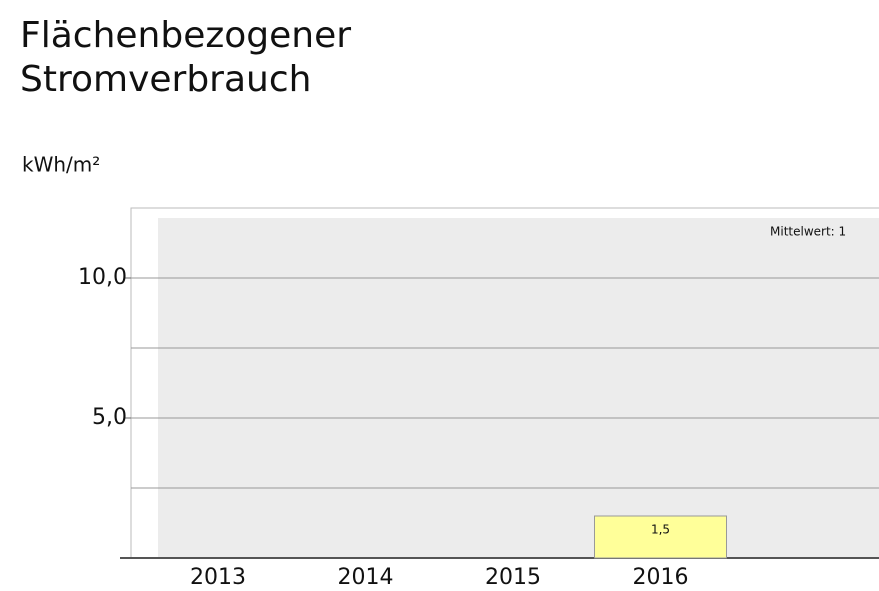 The height and width of the screenshot is (591, 879). I want to click on bar, so click(660, 537).